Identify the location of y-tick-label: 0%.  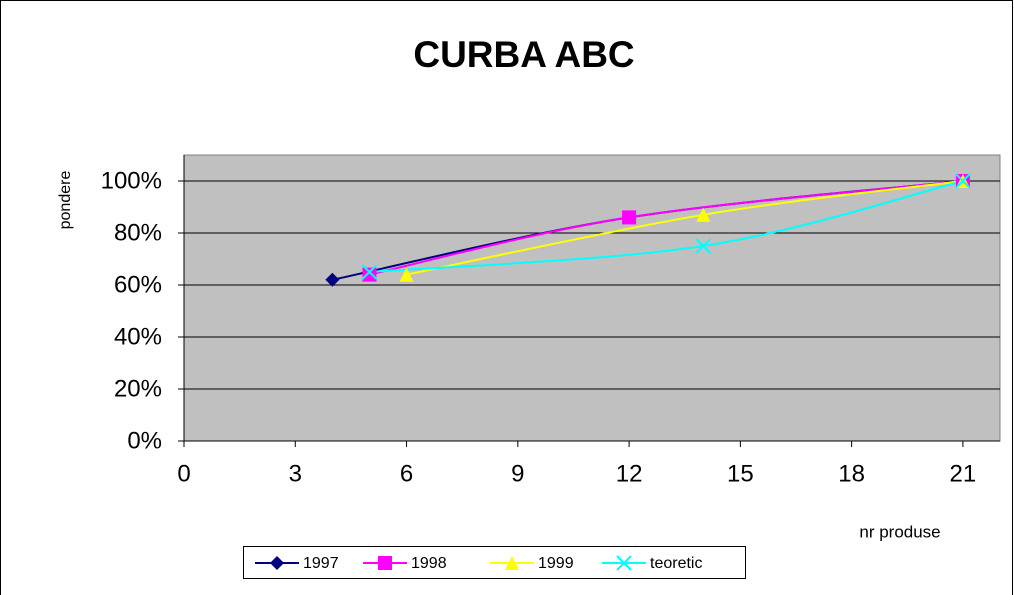
(144, 440).